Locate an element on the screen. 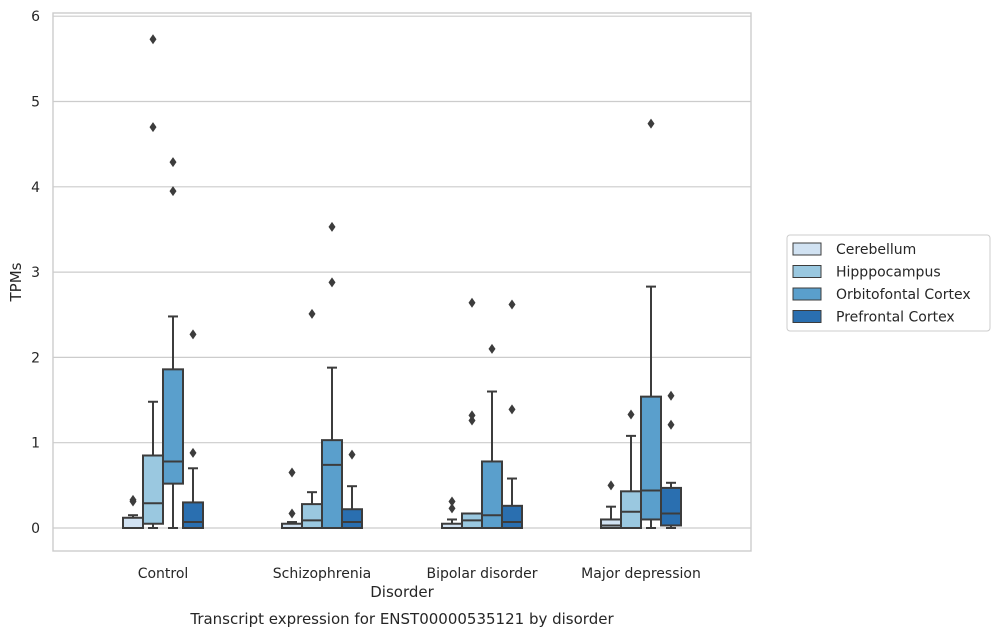  box-cerebellum-schizophrenia is located at coordinates (292, 498).